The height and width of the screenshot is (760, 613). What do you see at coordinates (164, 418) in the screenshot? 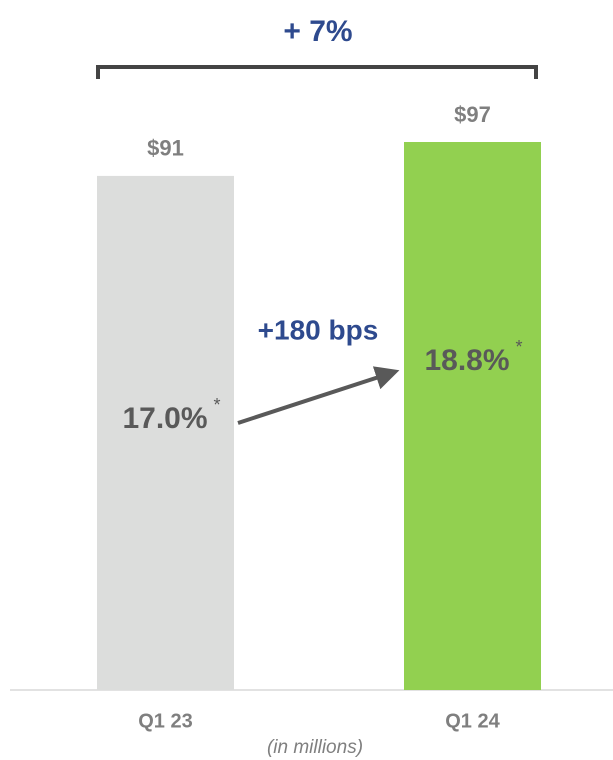
I see `margin-label: 17.0%` at bounding box center [164, 418].